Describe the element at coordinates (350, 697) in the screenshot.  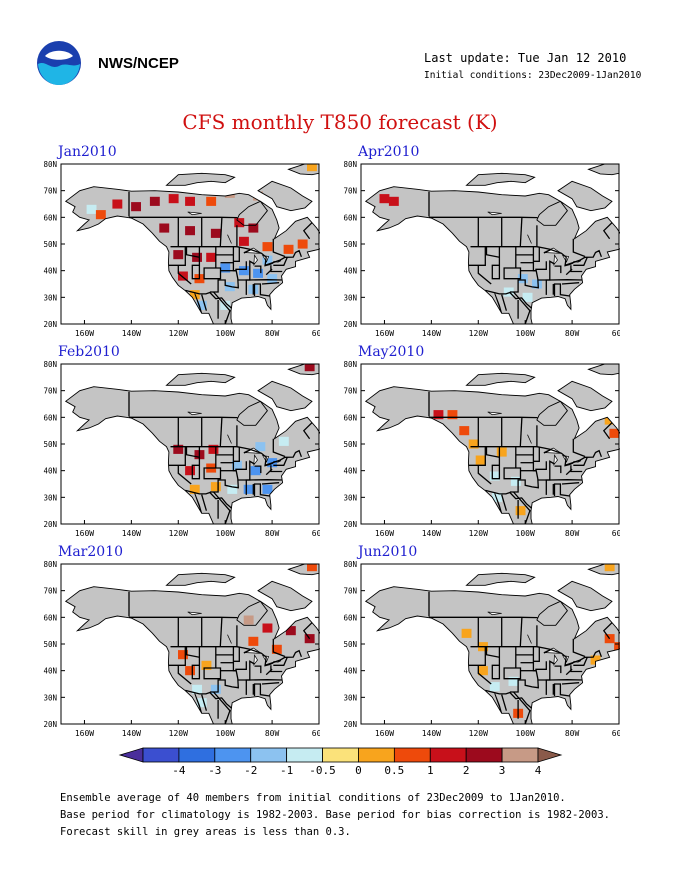
I see `lat-tick-label: 30N` at that location.